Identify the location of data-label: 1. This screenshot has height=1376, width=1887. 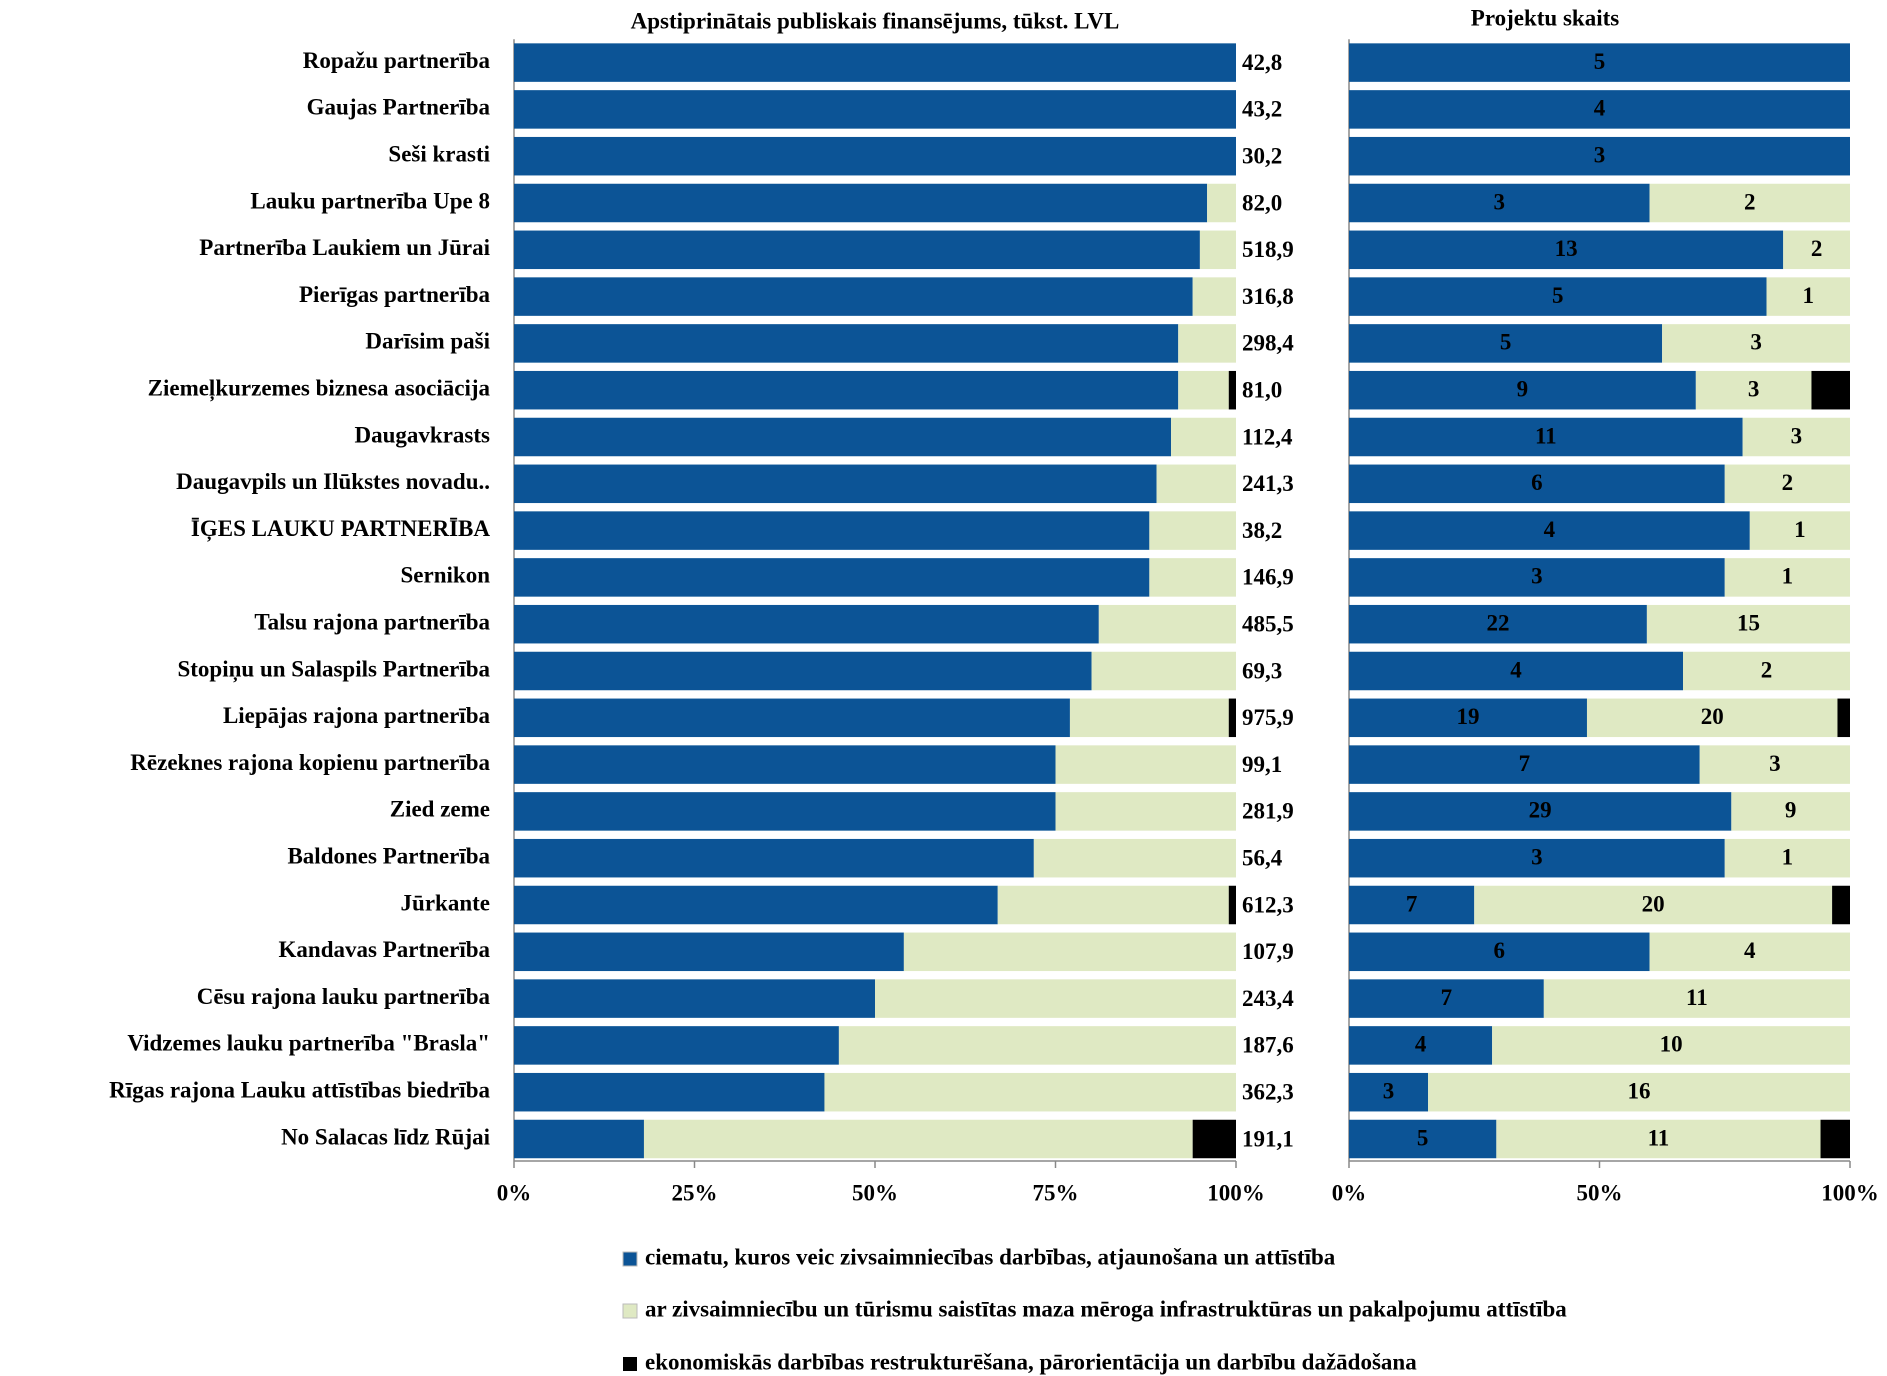
(1788, 856).